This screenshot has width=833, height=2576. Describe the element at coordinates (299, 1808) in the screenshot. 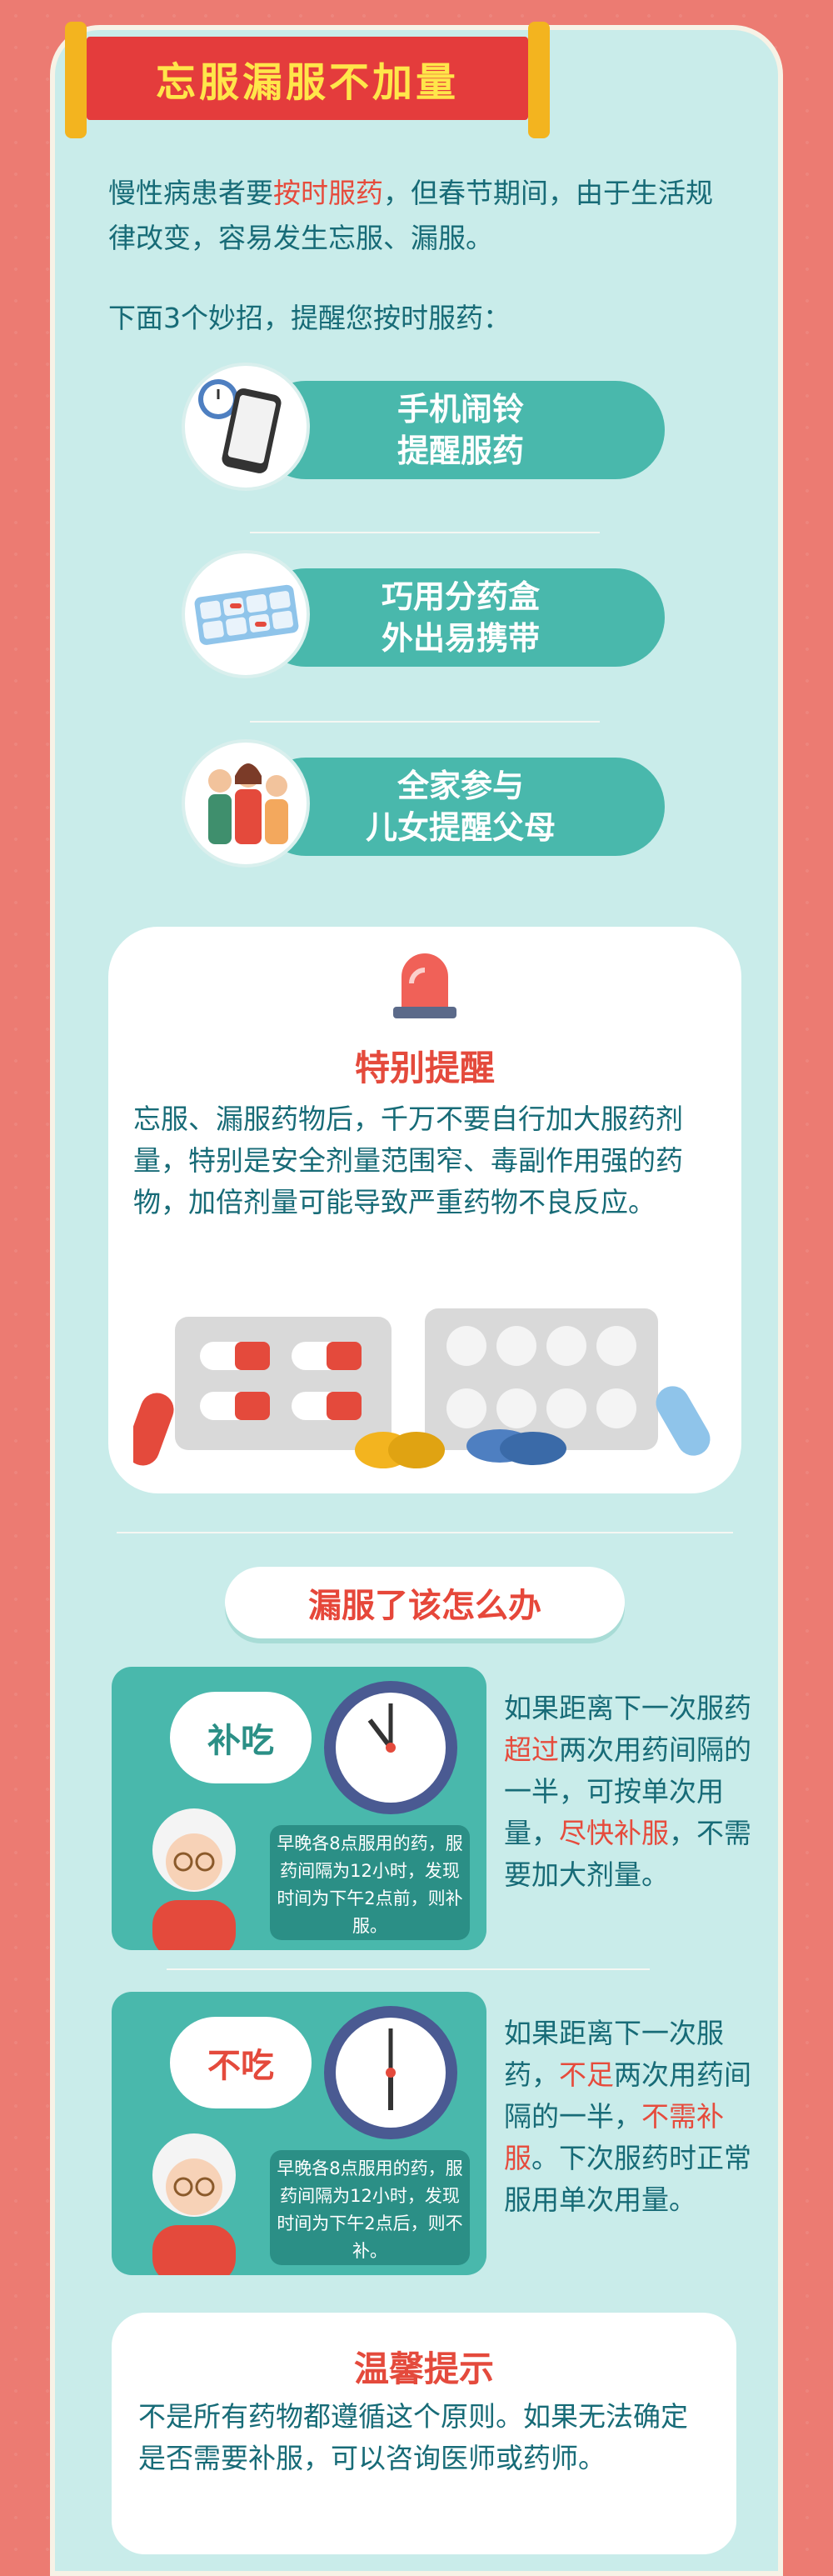

I see `take-now-scene: 补吃 早晚各8点服用的药，服药间隔为12小时，发现时间为下午2点前，则补服。` at that location.